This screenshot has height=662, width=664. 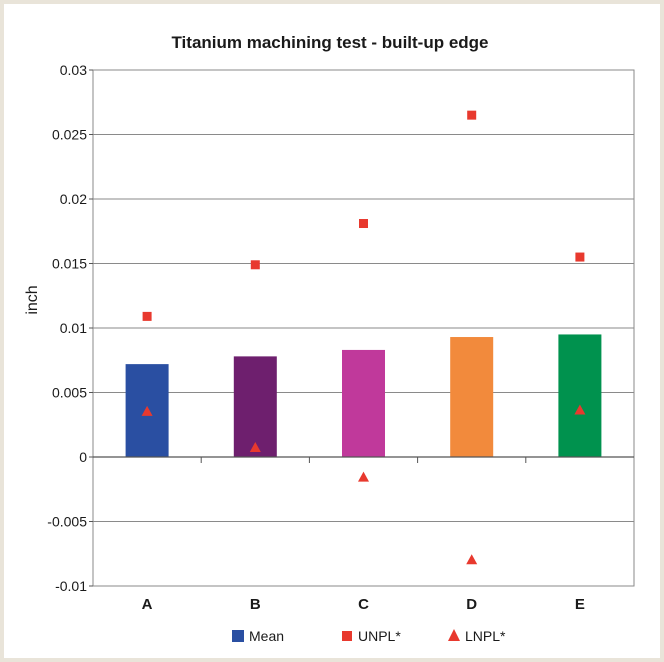 I want to click on legend-label: Mean, so click(x=266, y=636).